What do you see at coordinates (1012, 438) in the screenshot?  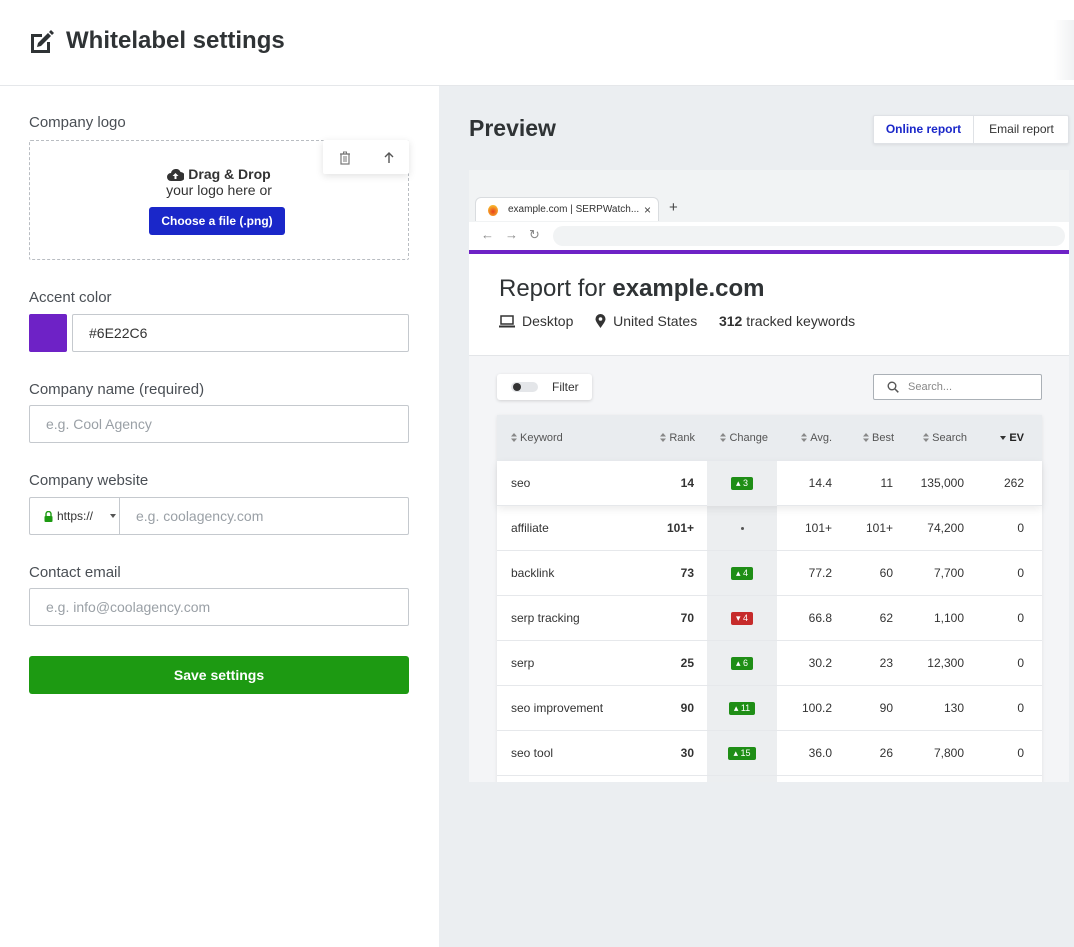 I see `column-header-ev: EV` at bounding box center [1012, 438].